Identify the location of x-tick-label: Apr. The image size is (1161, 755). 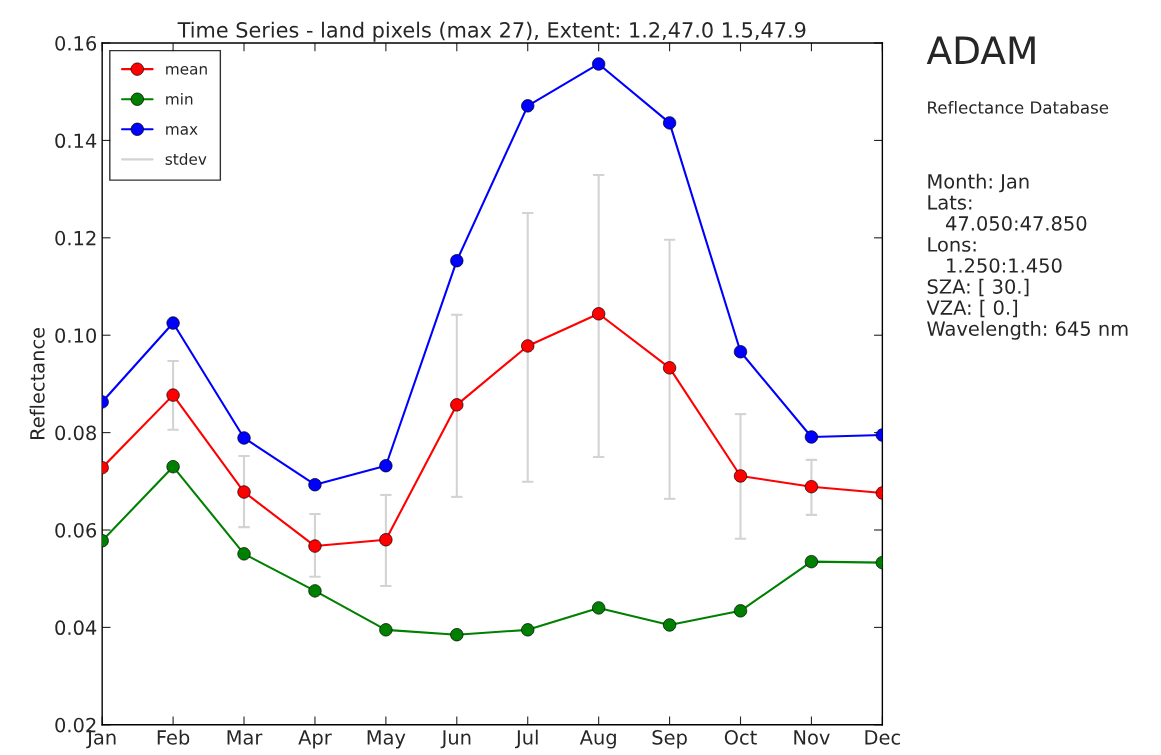
(315, 739).